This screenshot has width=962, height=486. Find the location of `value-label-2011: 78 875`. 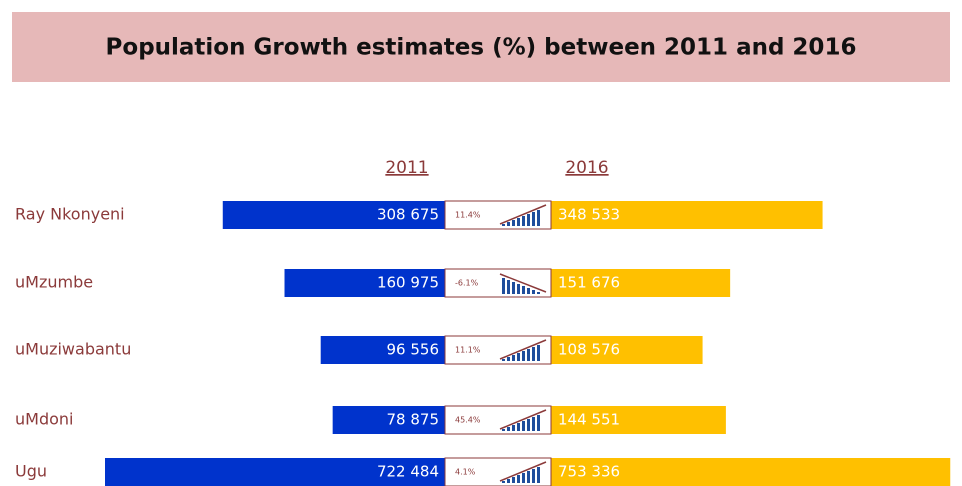

value-label-2011: 78 875 is located at coordinates (413, 420).